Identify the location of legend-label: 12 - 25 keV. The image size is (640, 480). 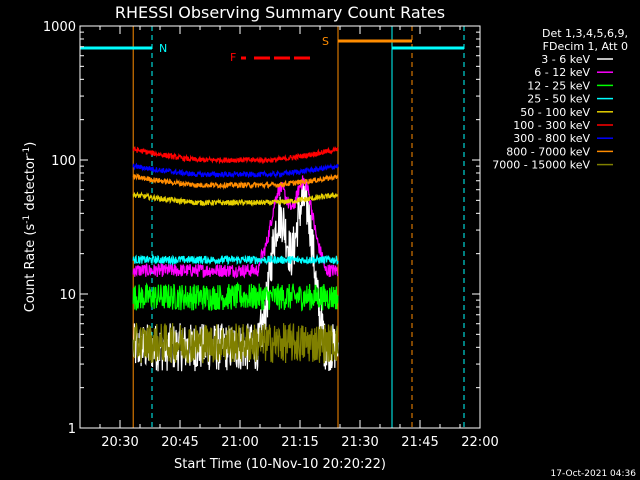
(558, 85).